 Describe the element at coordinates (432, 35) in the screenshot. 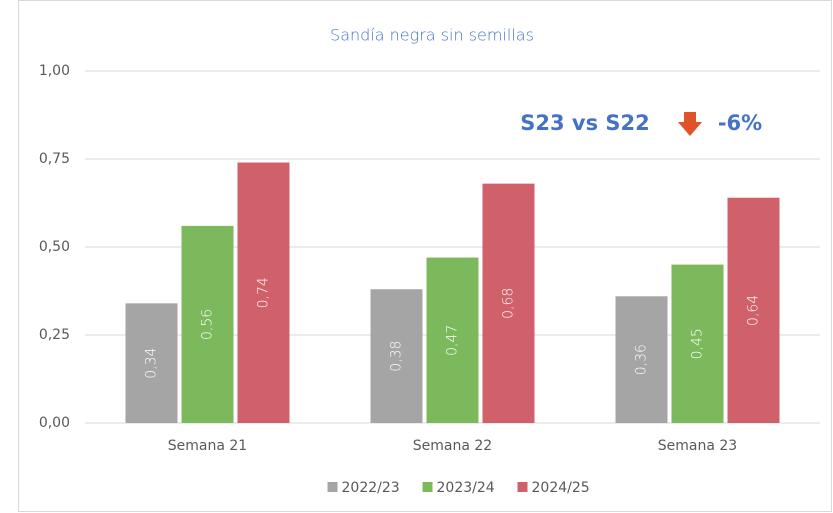

I see `chart-title: Sandía negra sin semillas` at that location.